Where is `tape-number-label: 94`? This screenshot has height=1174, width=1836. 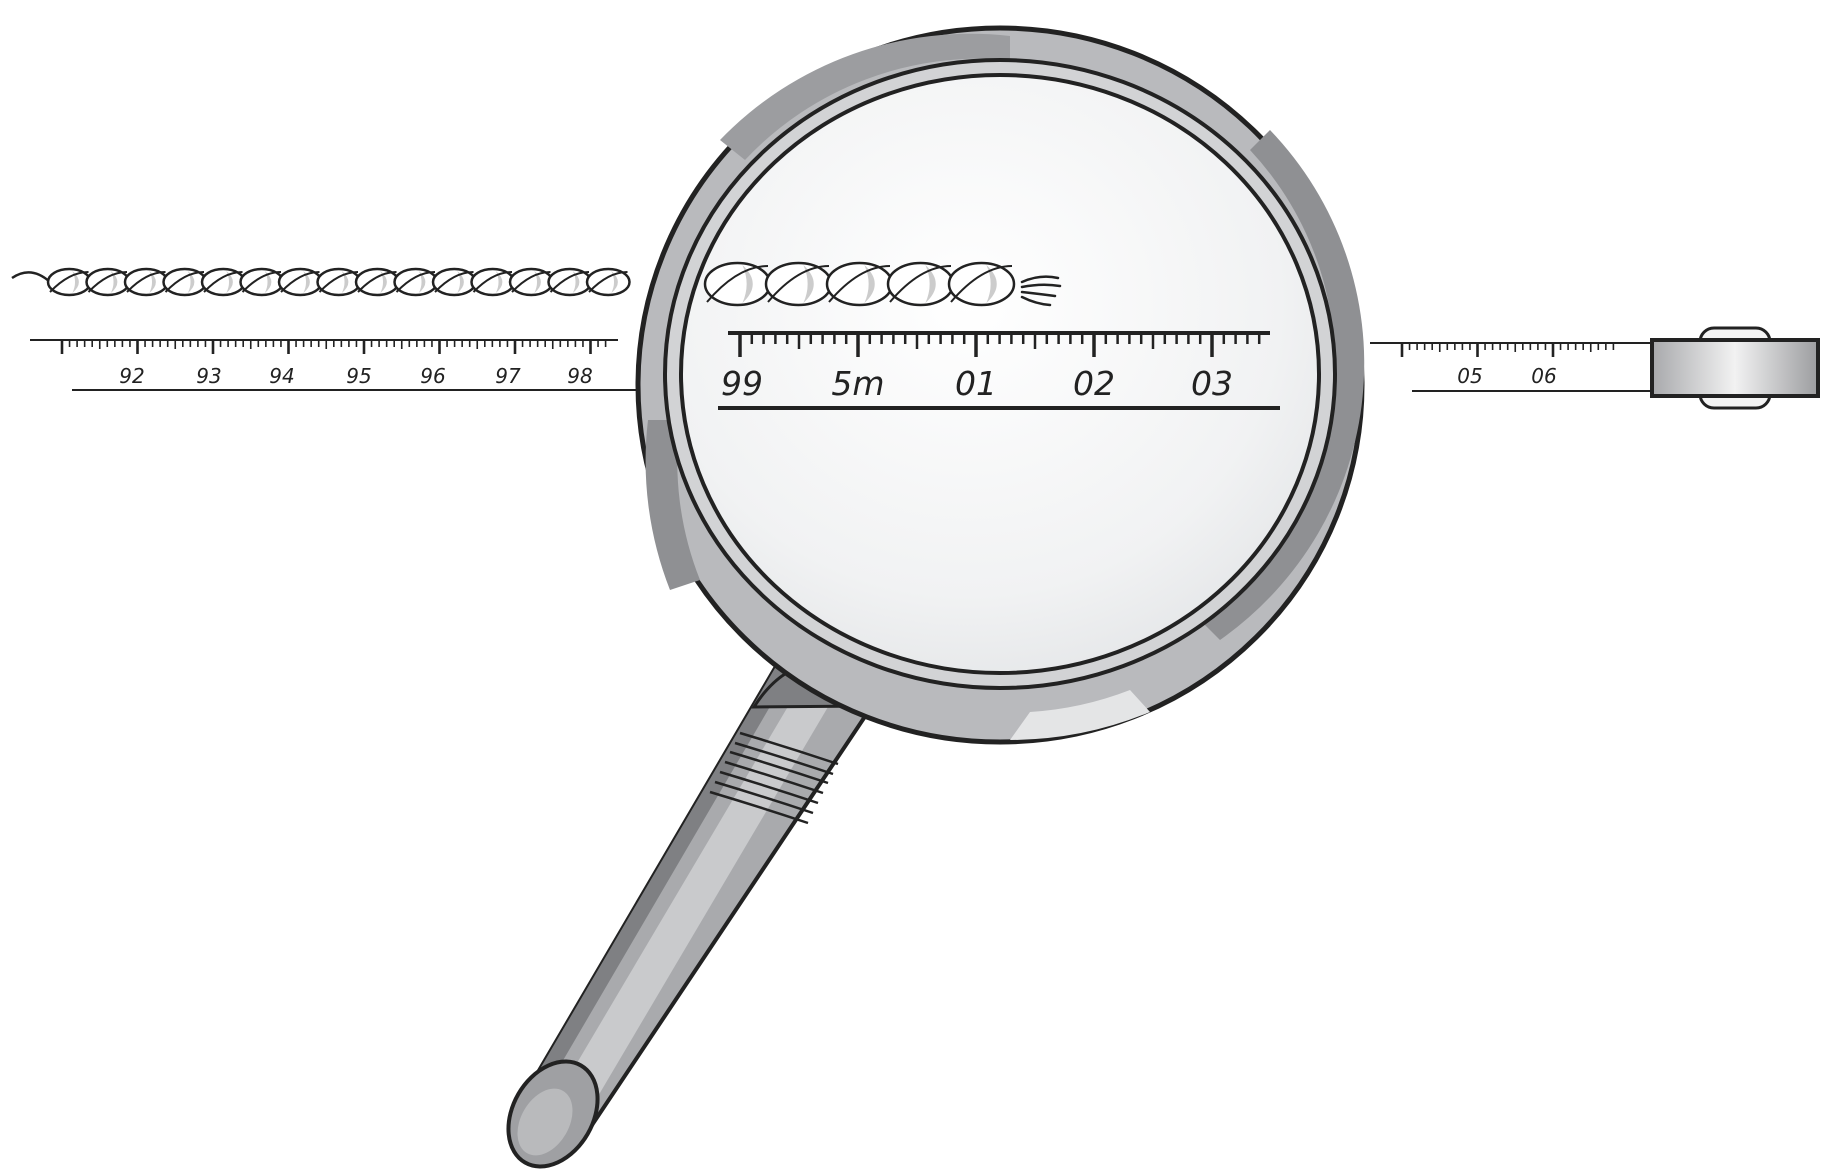
tape-number-label: 94 is located at coordinates (281, 376).